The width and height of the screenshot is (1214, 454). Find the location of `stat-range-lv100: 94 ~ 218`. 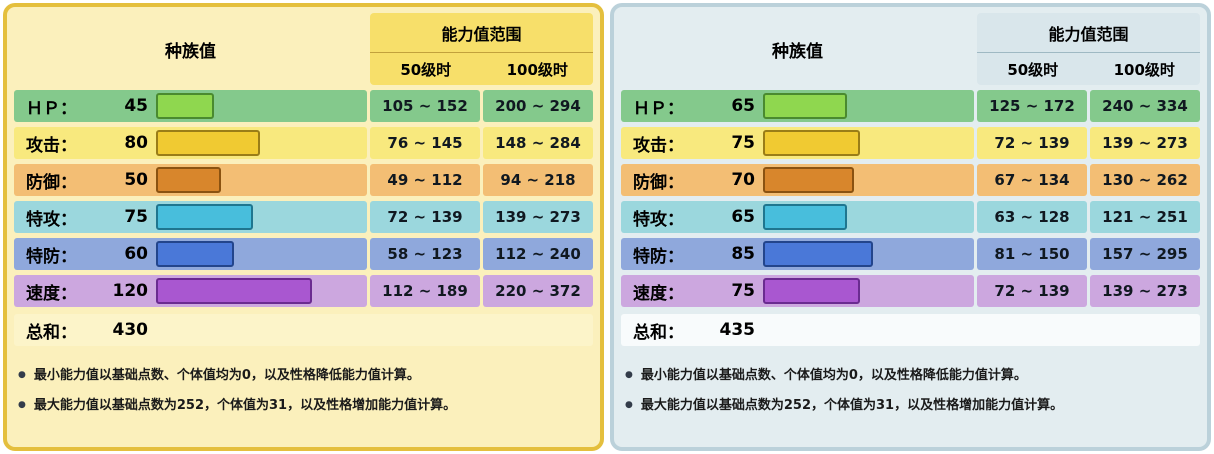

stat-range-lv100: 94 ~ 218 is located at coordinates (538, 180).